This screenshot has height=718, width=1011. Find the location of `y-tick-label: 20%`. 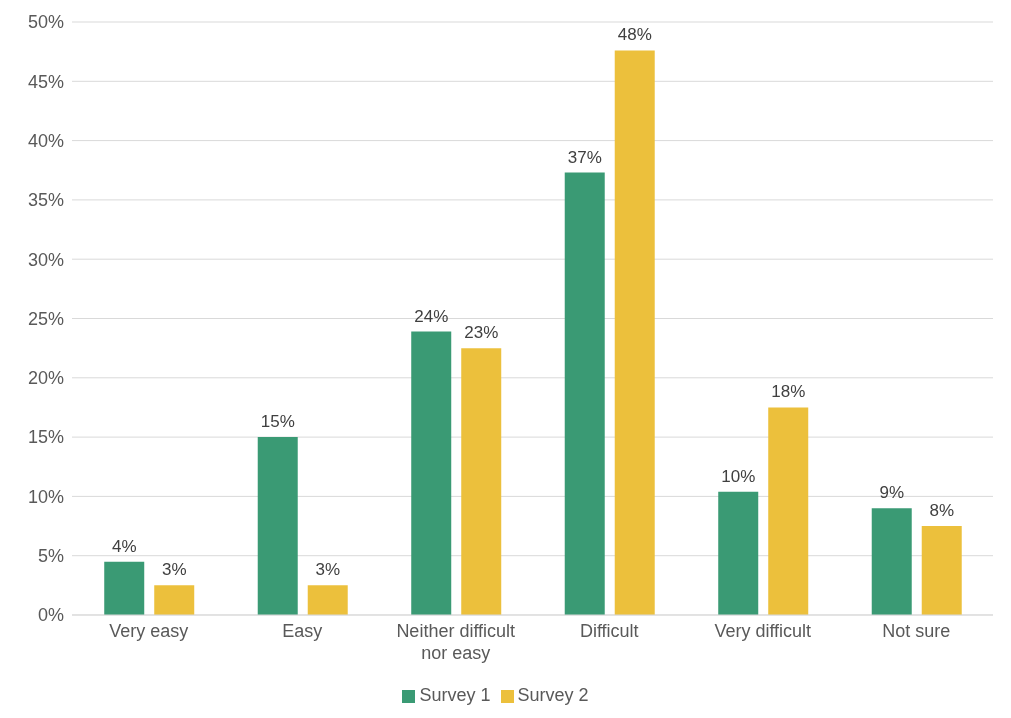

y-tick-label: 20% is located at coordinates (45, 378).